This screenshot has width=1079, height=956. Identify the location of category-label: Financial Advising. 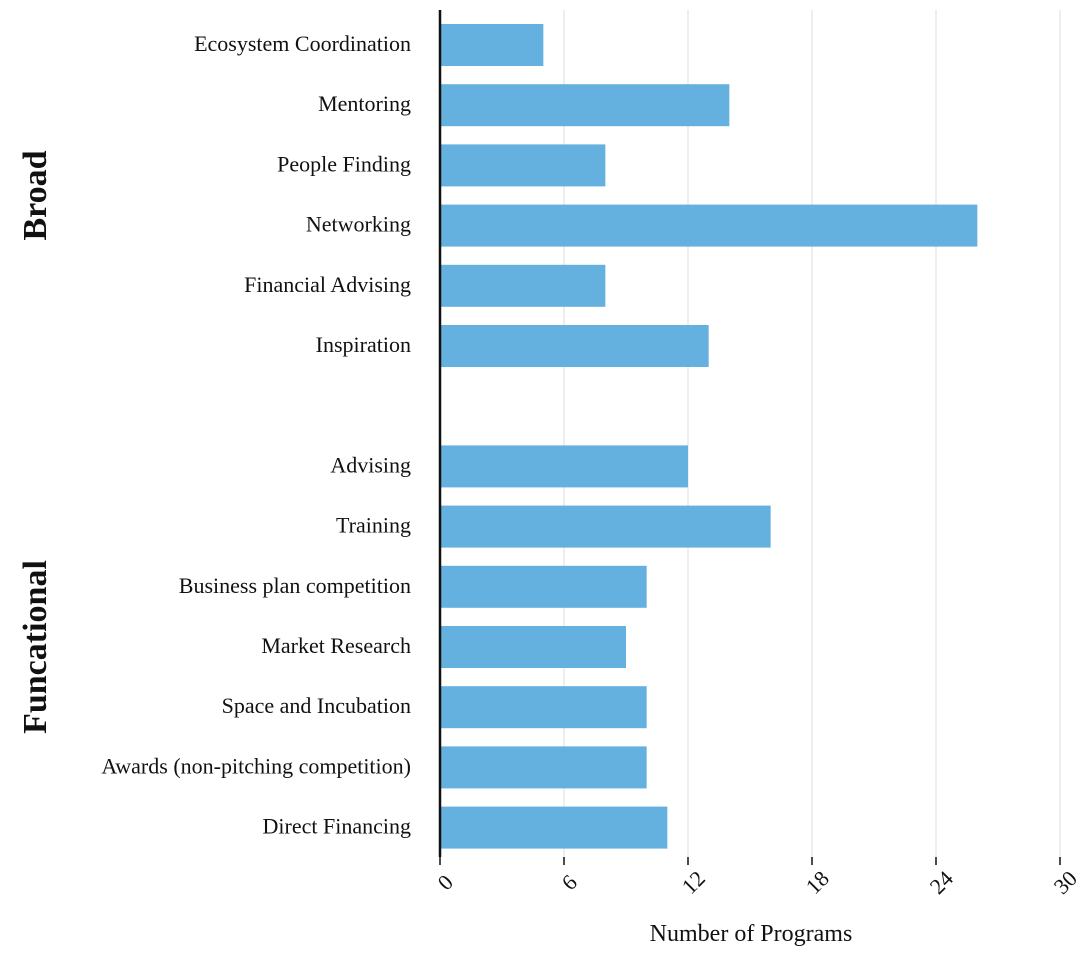
(327, 284).